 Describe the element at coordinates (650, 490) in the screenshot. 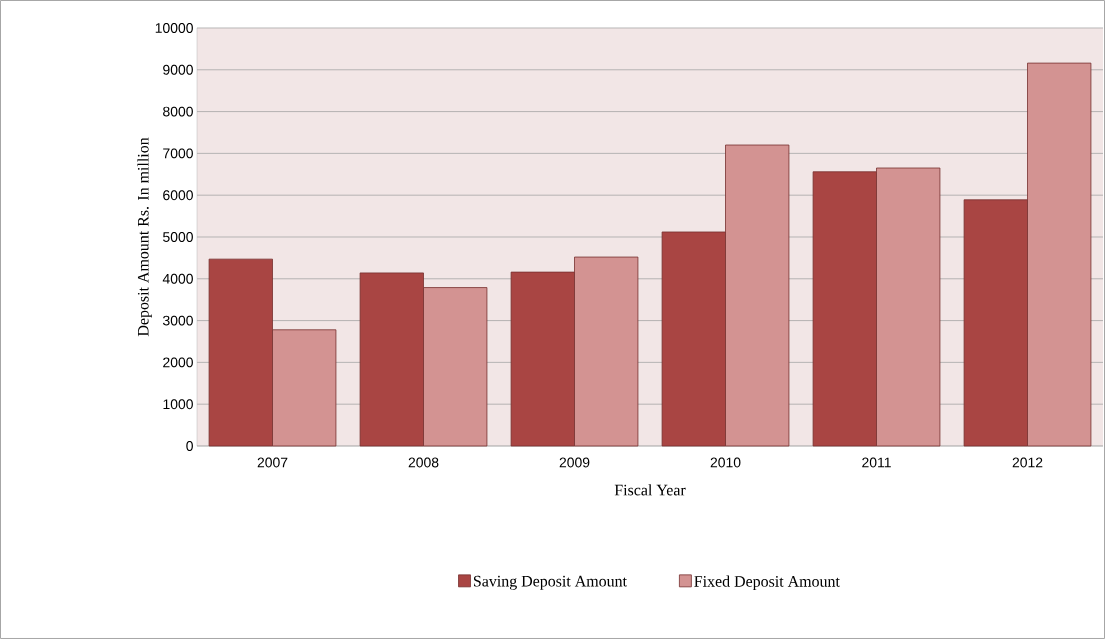

I see `x-axis-title: Fiscal Year` at that location.